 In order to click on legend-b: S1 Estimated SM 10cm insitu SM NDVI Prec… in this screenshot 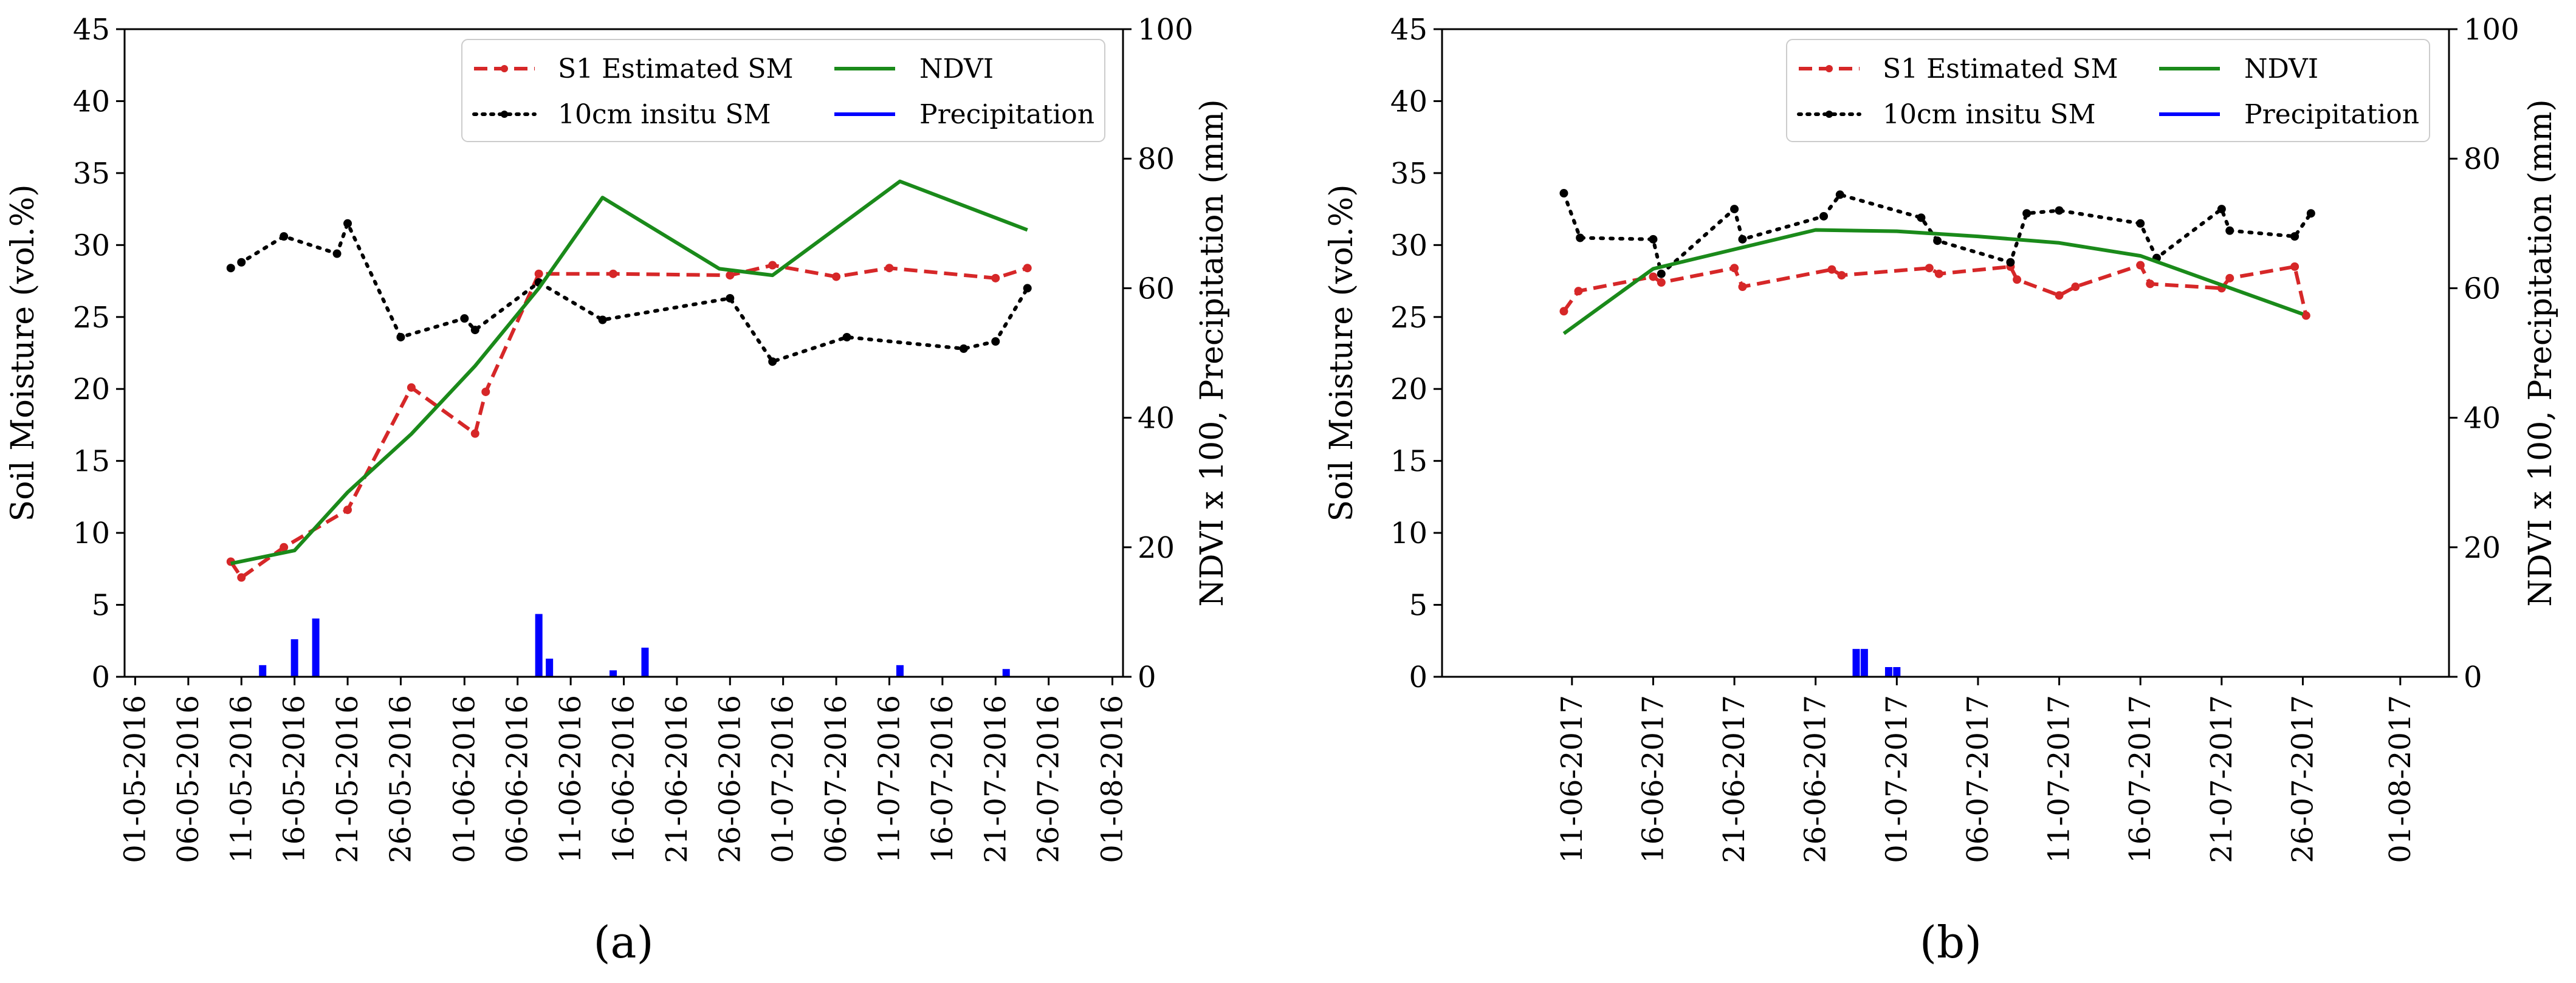, I will do `click(2108, 90)`.